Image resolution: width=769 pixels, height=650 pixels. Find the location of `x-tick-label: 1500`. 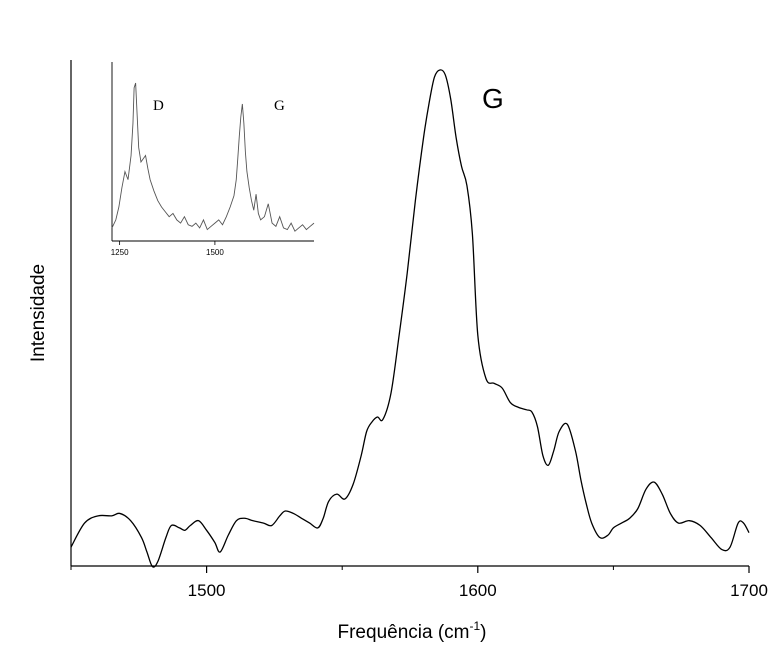

x-tick-label: 1500 is located at coordinates (207, 590).